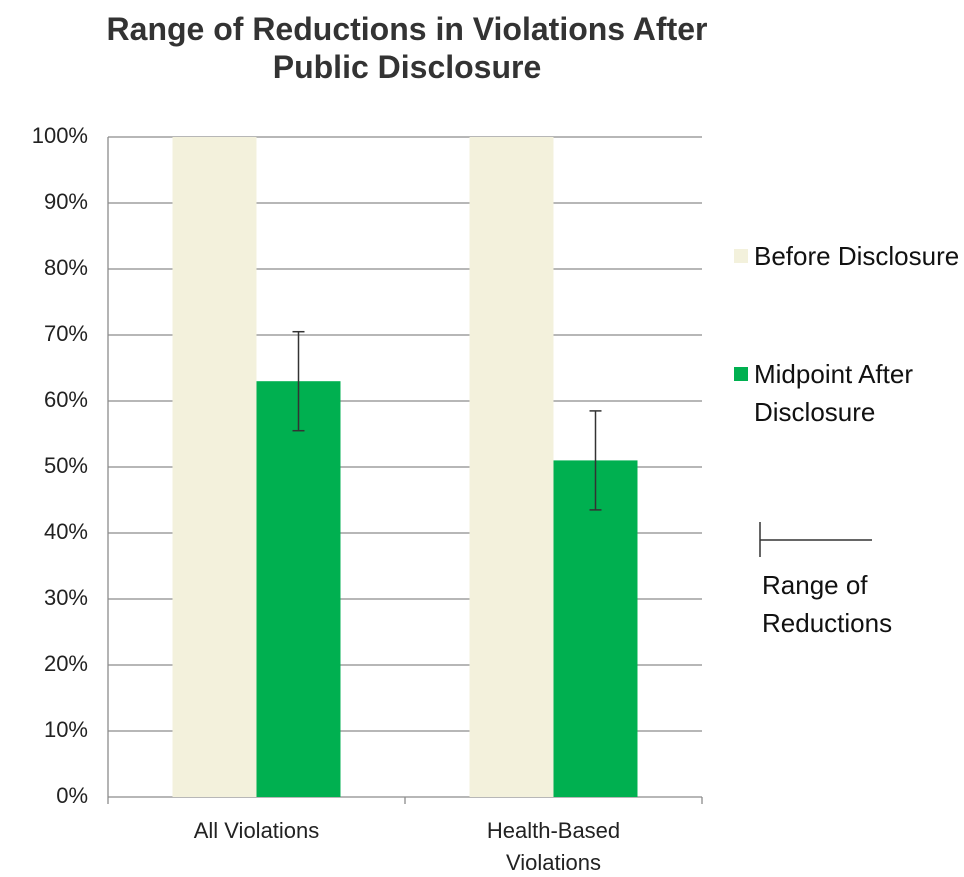 This screenshot has width=964, height=877. Describe the element at coordinates (72, 795) in the screenshot. I see `y-tick-label: 0%` at that location.